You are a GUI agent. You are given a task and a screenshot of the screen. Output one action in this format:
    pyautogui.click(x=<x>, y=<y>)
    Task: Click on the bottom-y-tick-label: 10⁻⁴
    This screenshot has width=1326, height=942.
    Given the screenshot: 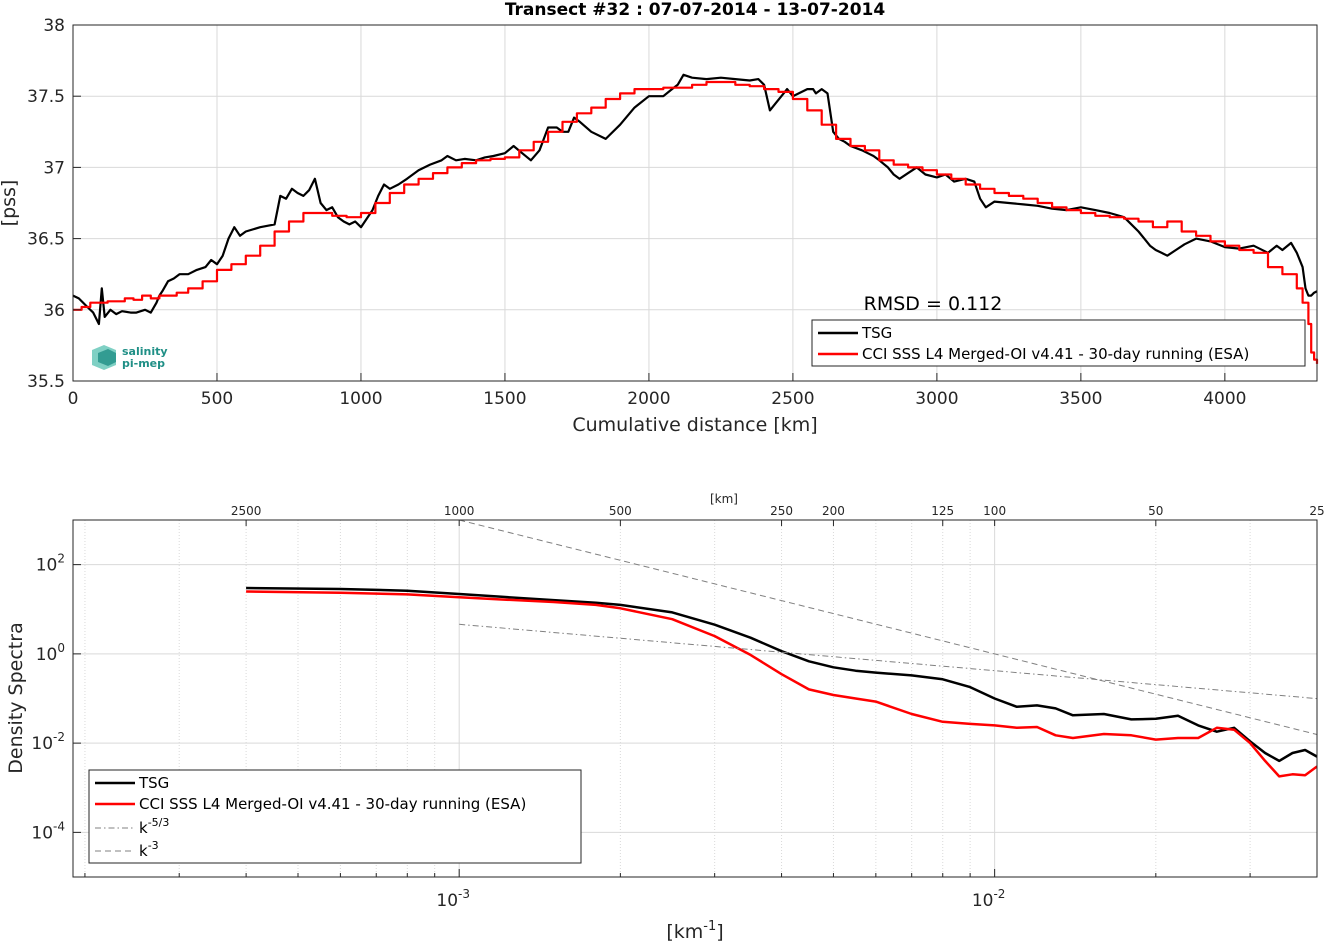 What is the action you would take?
    pyautogui.click(x=48, y=831)
    